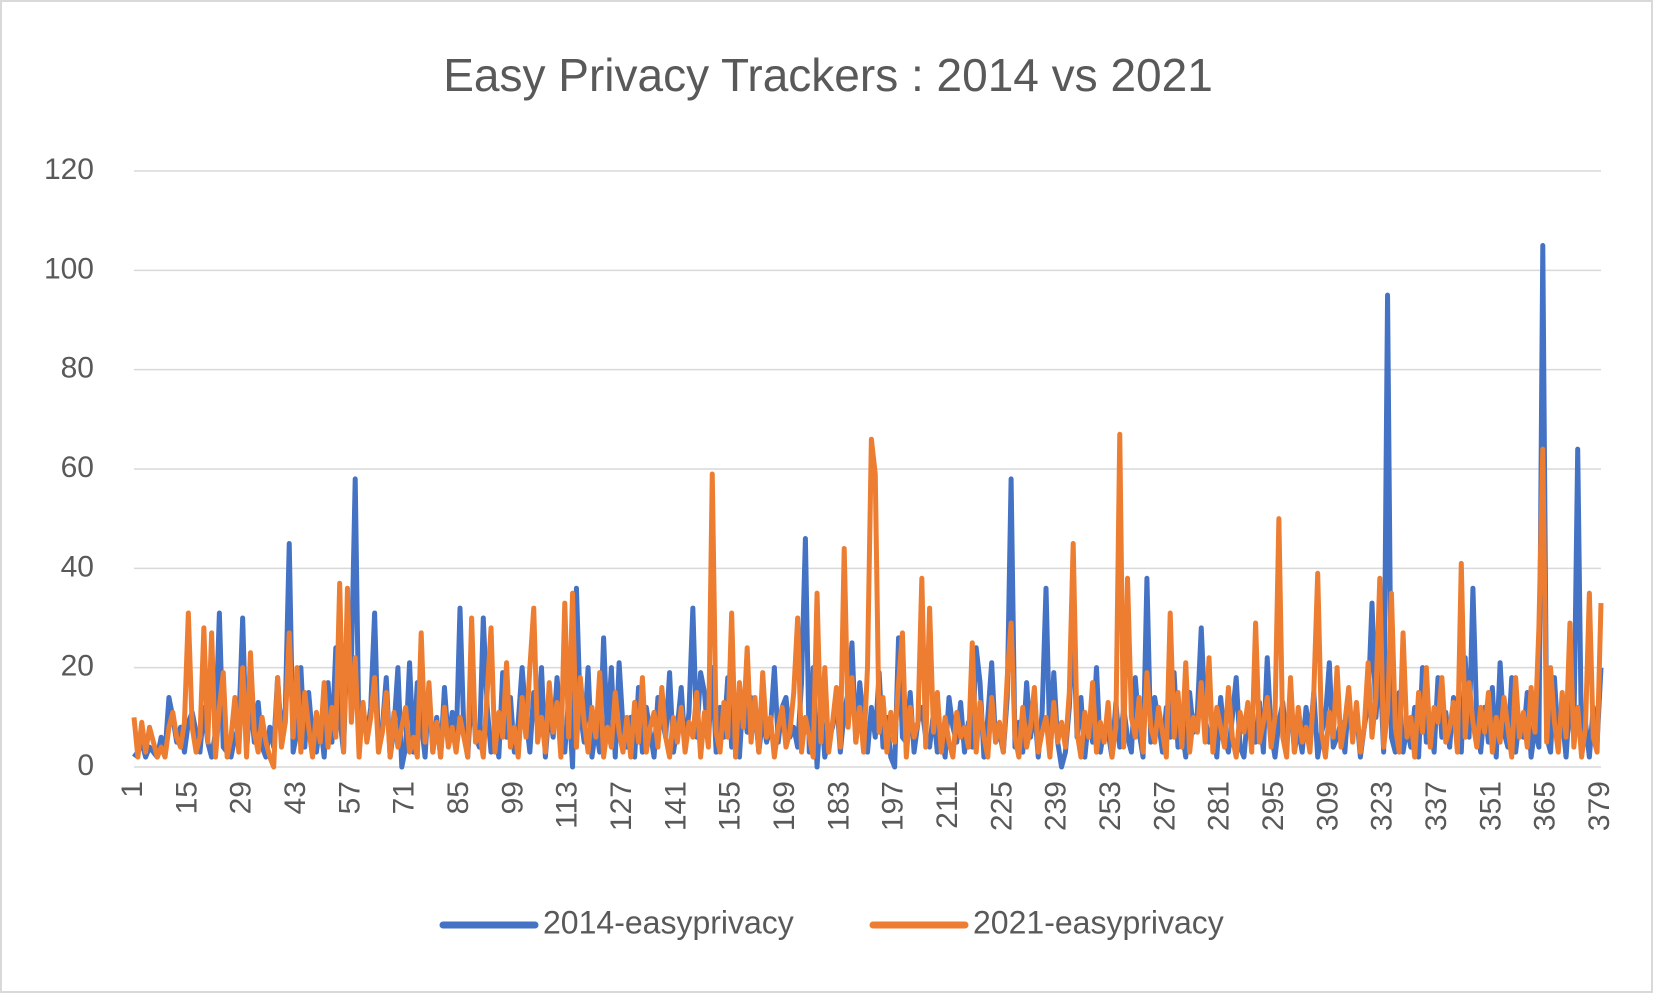 The image size is (1653, 993). I want to click on x-tick-label: 183, so click(838, 806).